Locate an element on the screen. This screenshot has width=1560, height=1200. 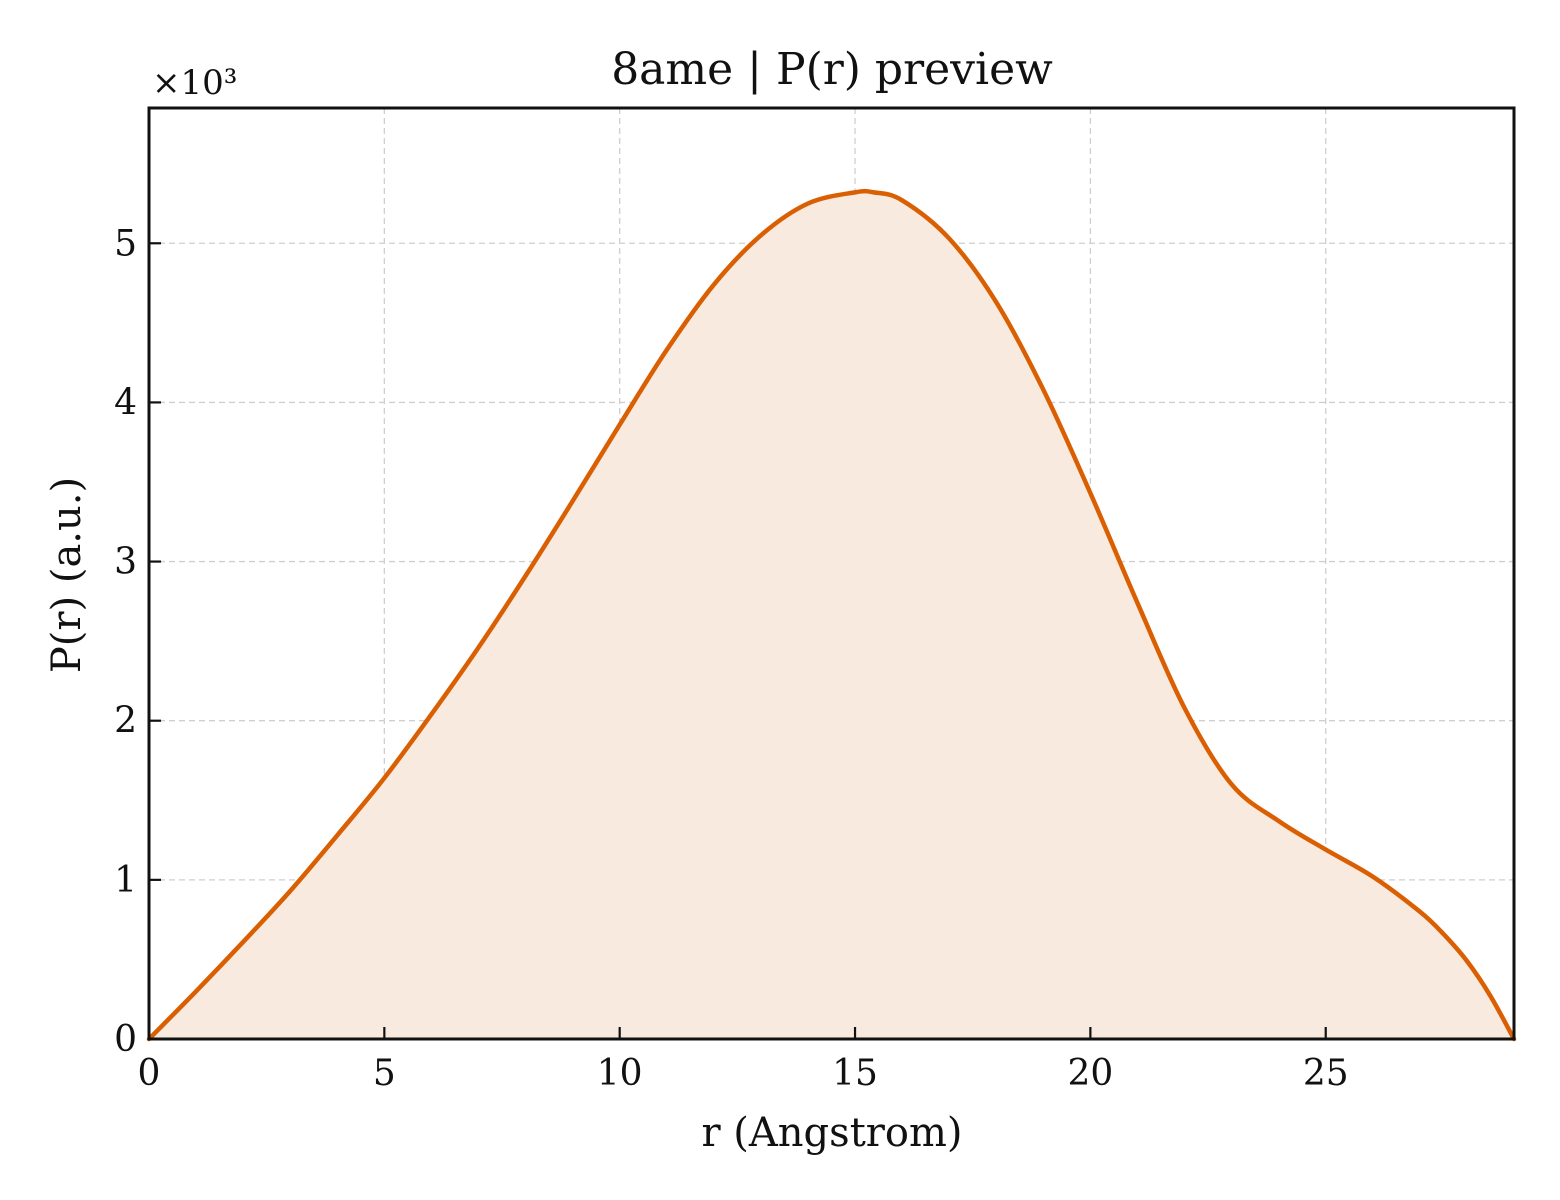
y-tick-label: 0 is located at coordinates (125, 1039).